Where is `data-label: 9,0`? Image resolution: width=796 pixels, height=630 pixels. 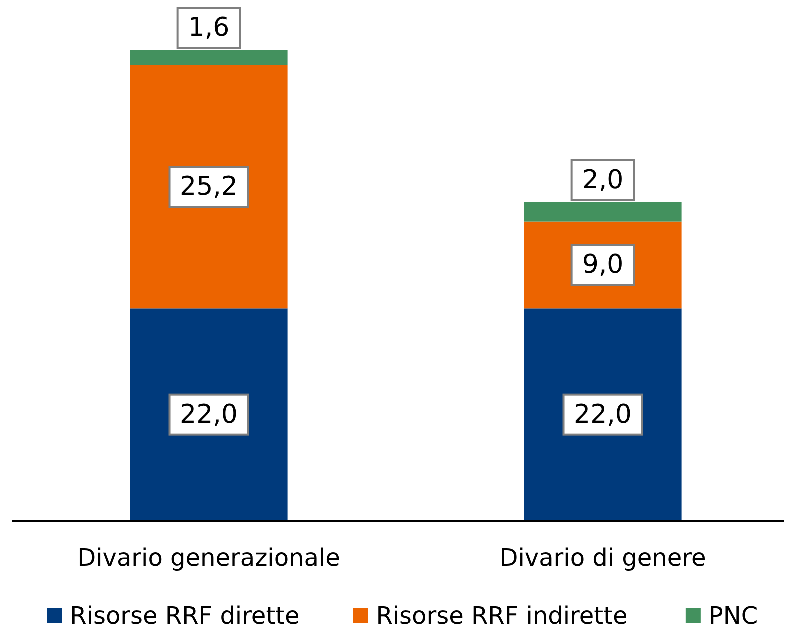
data-label: 9,0 is located at coordinates (603, 265).